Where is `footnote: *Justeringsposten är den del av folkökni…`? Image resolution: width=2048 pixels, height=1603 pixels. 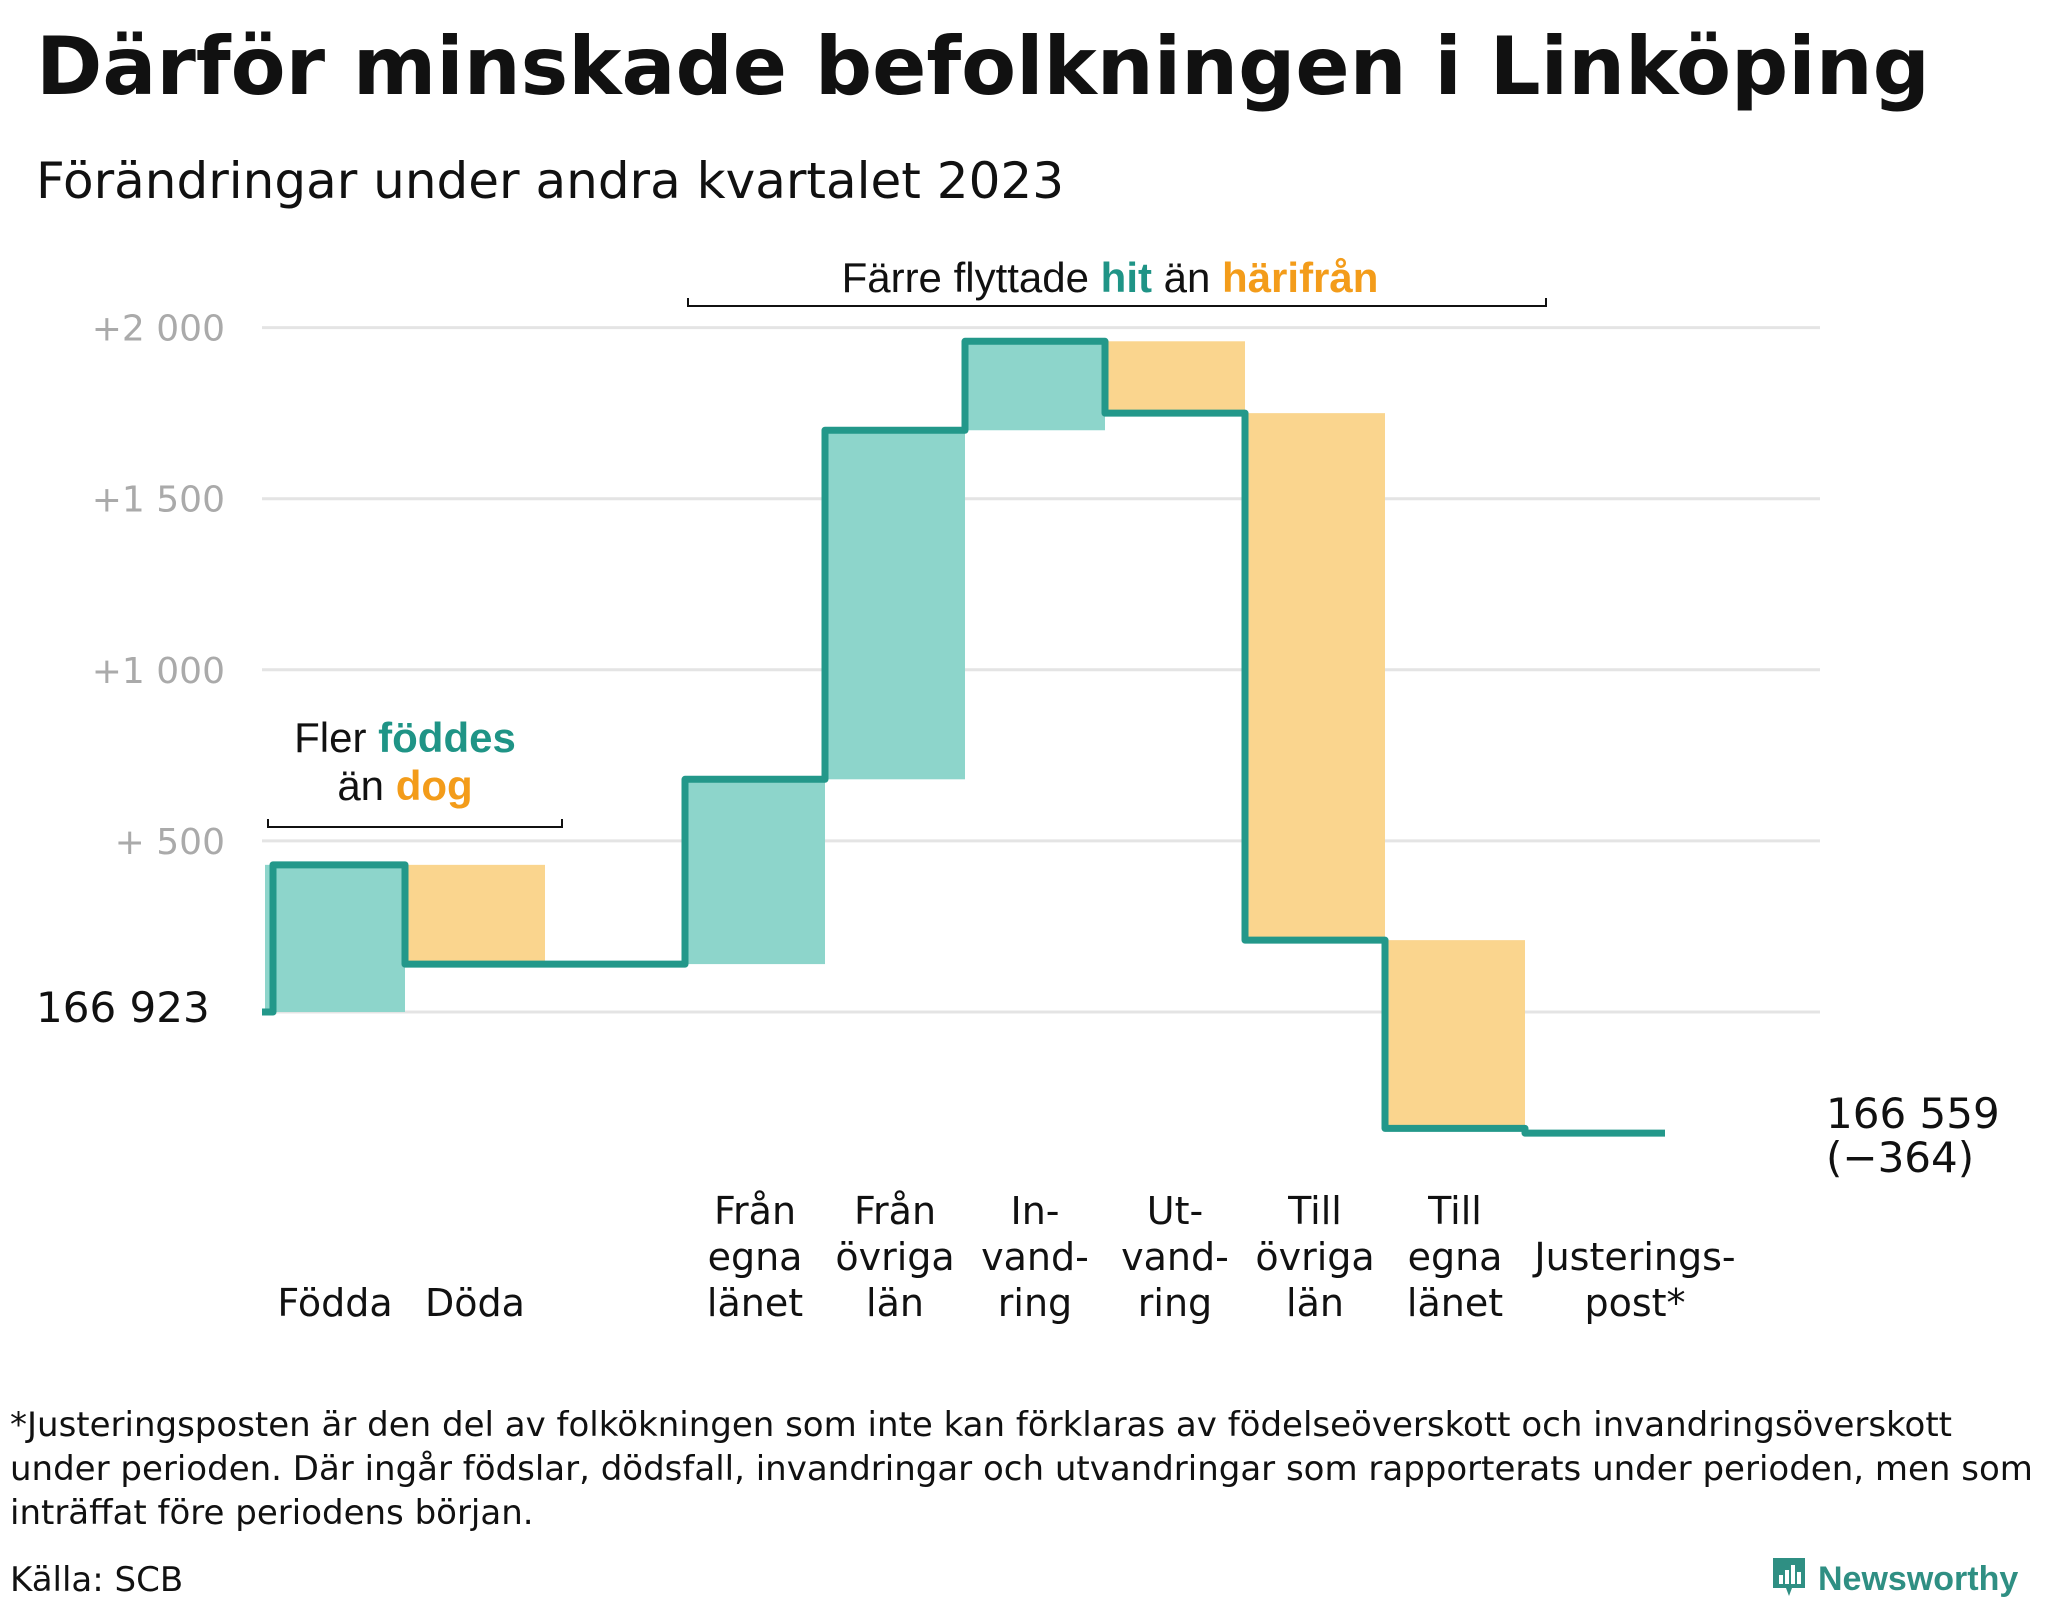 footnote: *Justeringsposten är den del av folkökni… is located at coordinates (1021, 1469).